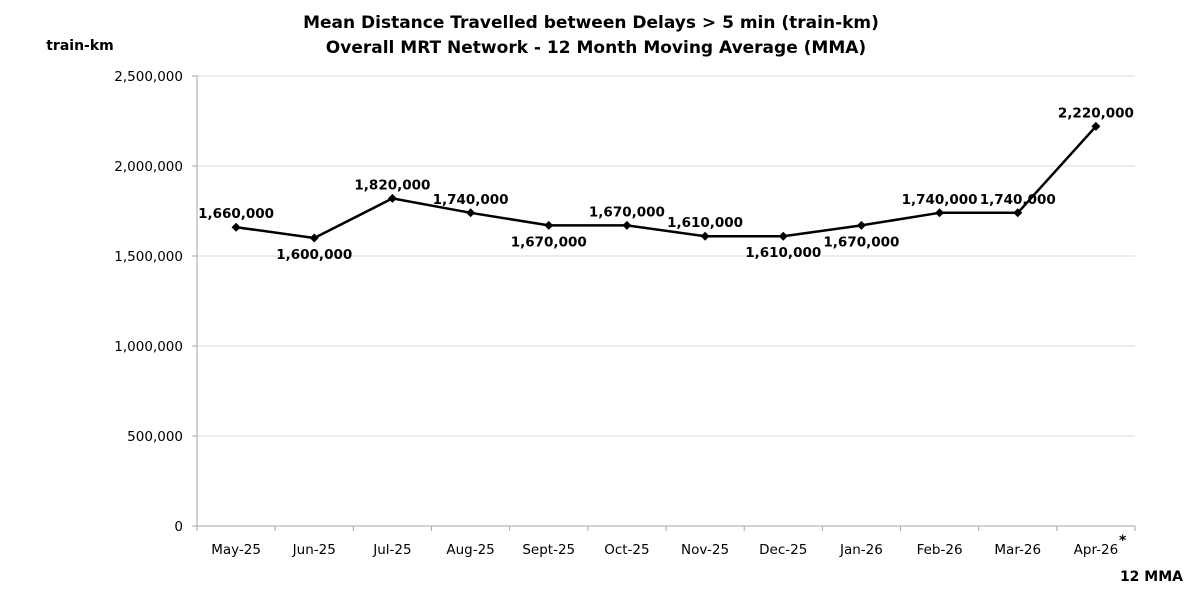 Image resolution: width=1200 pixels, height=606 pixels. Describe the element at coordinates (148, 77) in the screenshot. I see `y-tick-label: 2,500,000` at that location.